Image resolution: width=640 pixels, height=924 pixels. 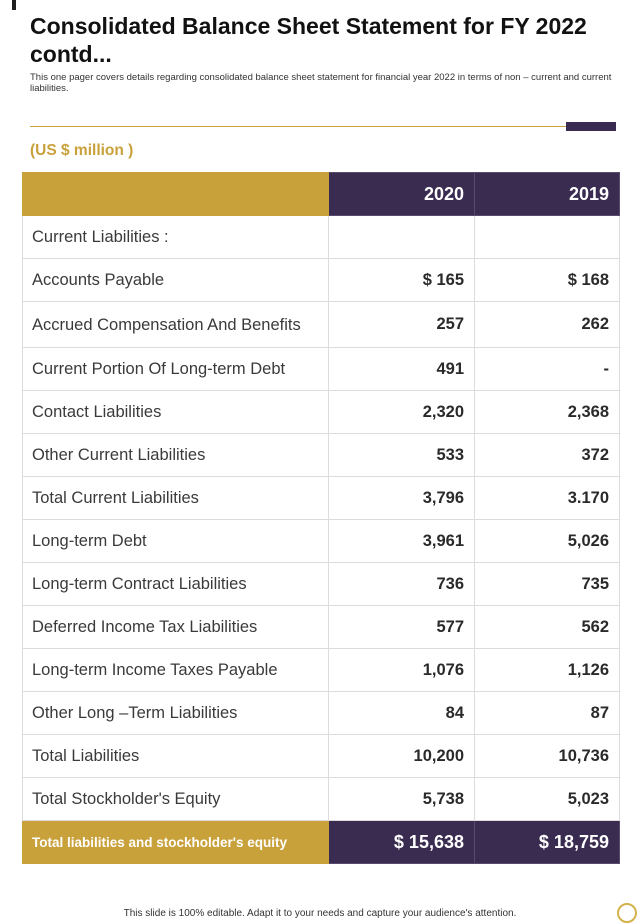 What do you see at coordinates (547, 280) in the screenshot?
I see `value-2019: $ 168` at bounding box center [547, 280].